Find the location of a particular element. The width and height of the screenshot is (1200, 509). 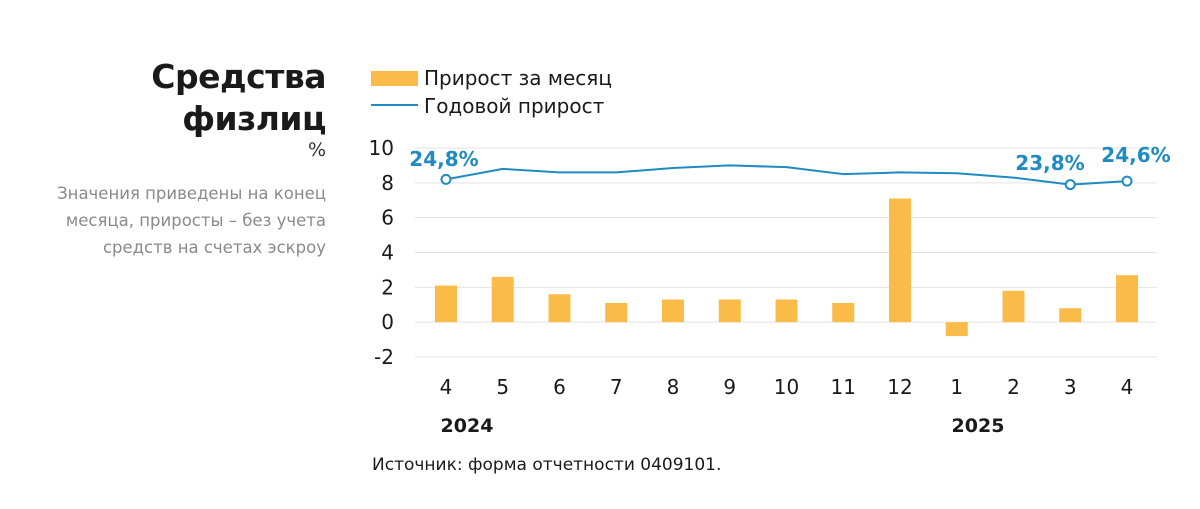

line-annotation: 24,8% is located at coordinates (443, 159).